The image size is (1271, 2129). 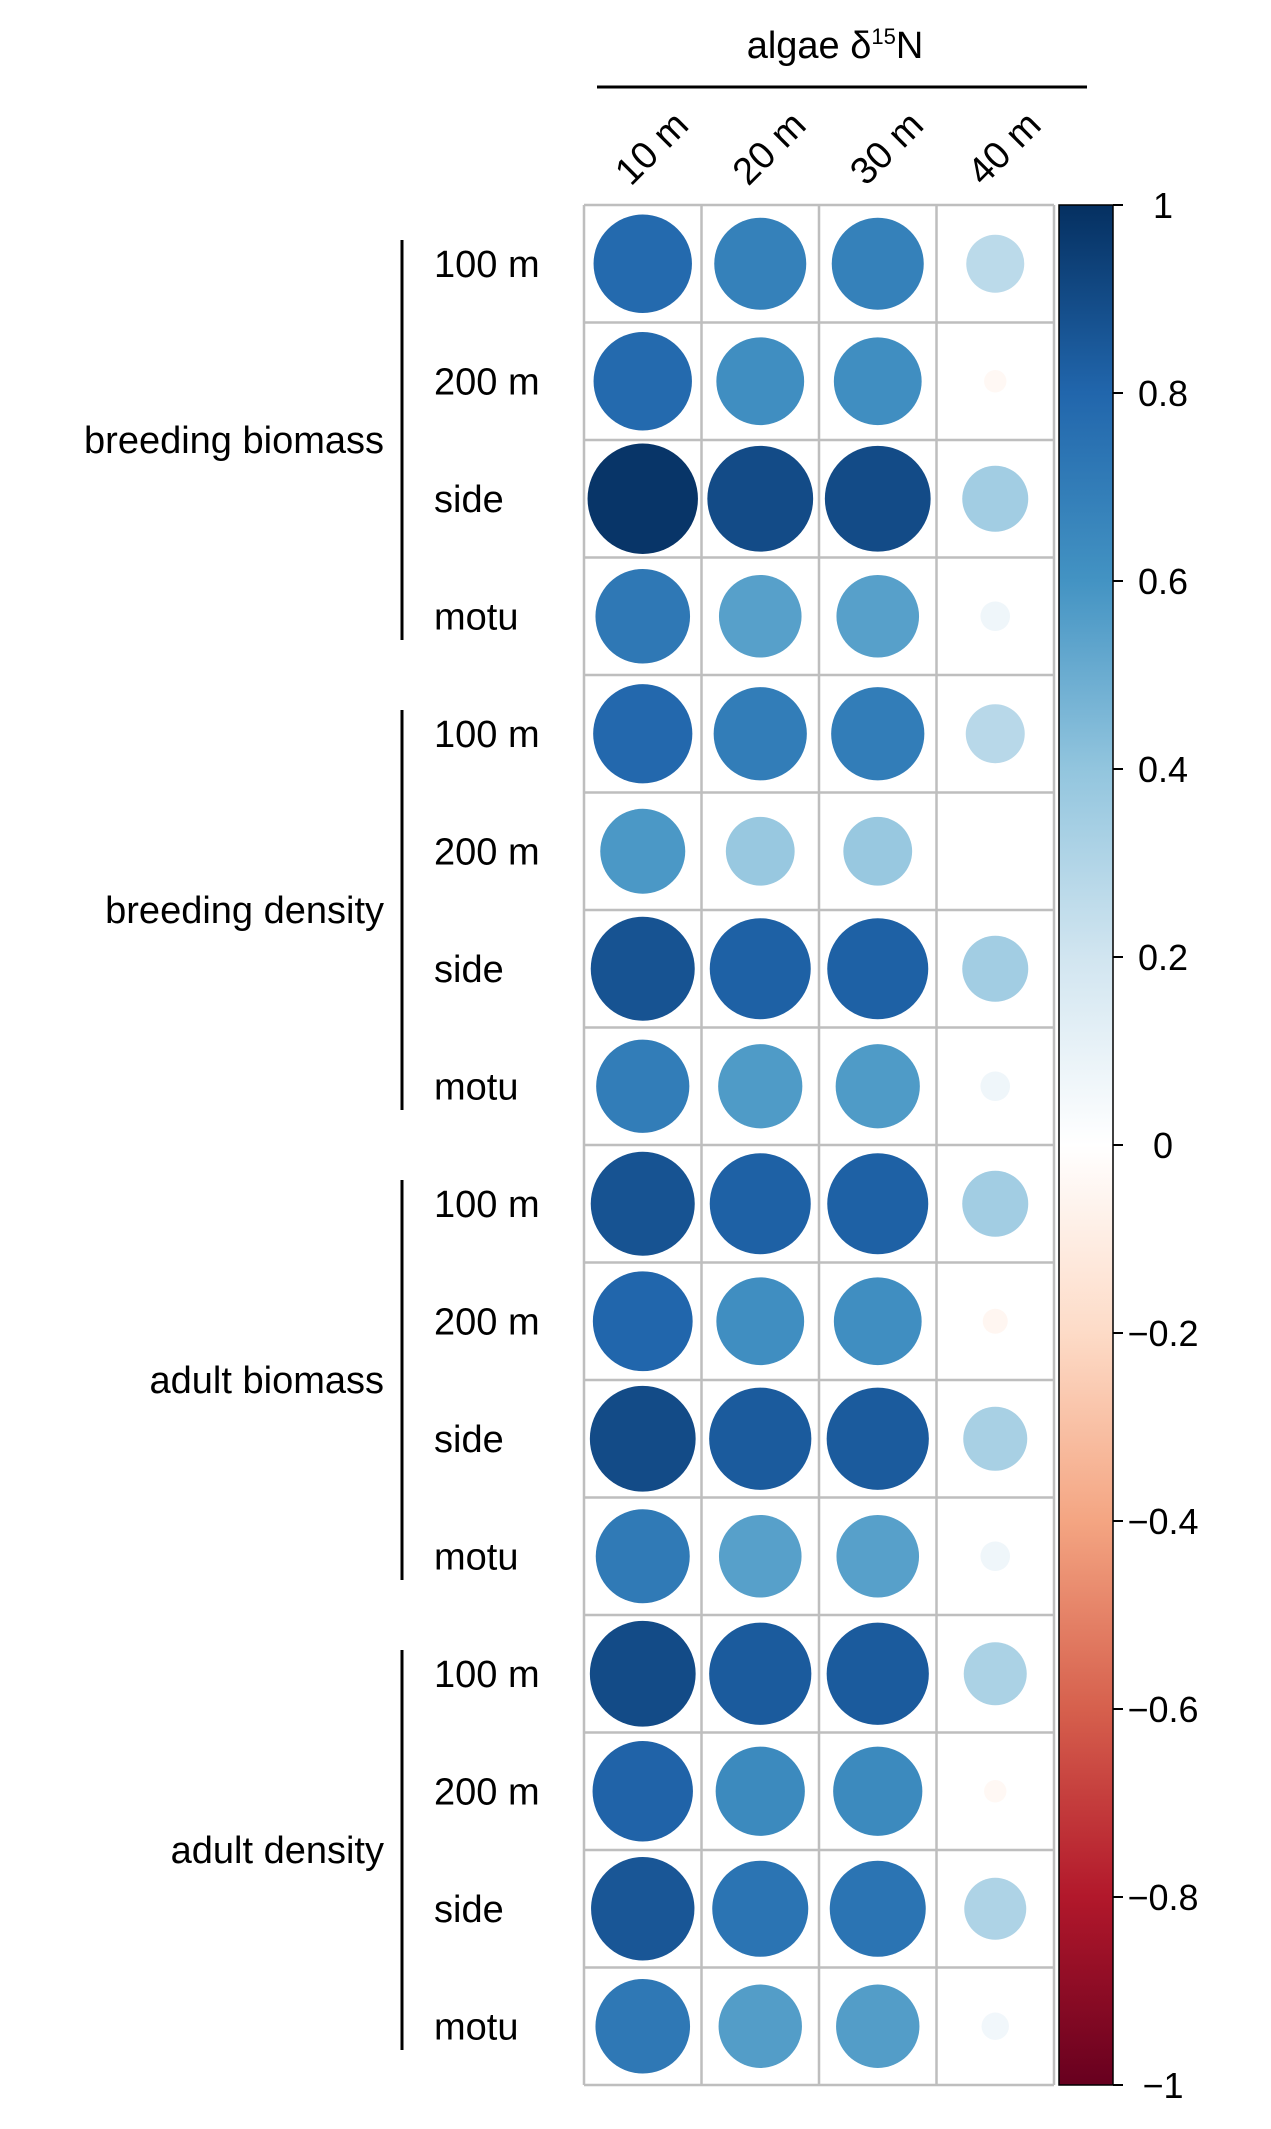 What do you see at coordinates (1163, 393) in the screenshot?
I see `colorbar-tick-label: 0.8` at bounding box center [1163, 393].